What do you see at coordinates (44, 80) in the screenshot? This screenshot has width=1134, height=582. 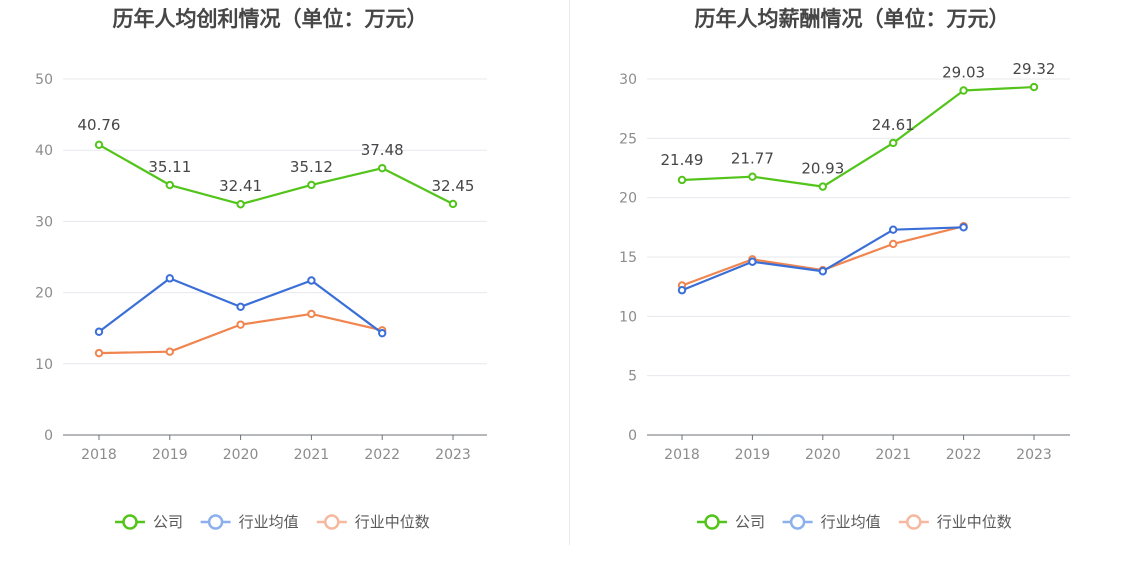 I see `y-tick-label: 50` at bounding box center [44, 80].